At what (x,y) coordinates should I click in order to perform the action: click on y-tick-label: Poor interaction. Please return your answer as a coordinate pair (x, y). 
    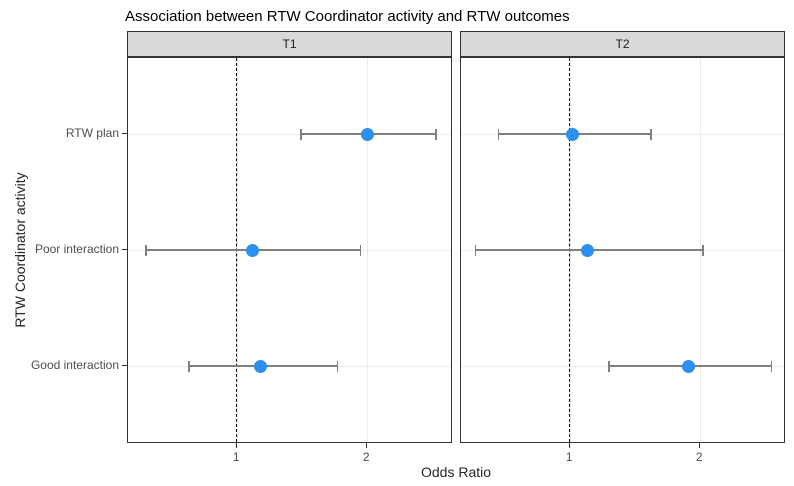
    Looking at the image, I should click on (76, 249).